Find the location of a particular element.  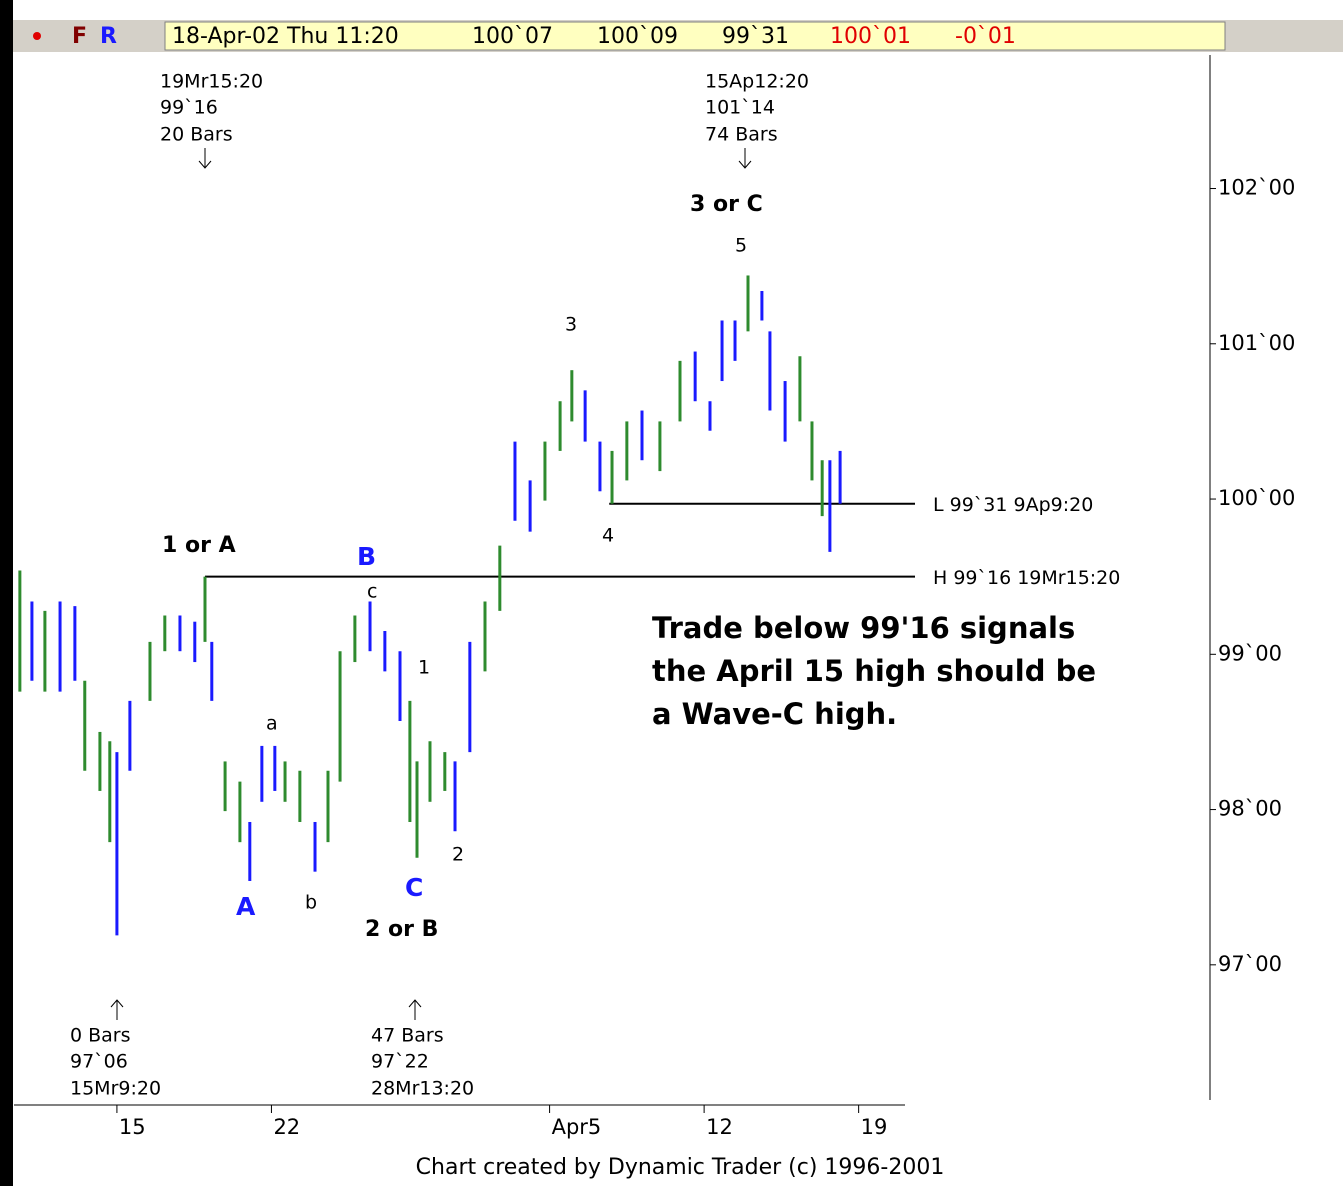

annotation: 15Mr9:20 is located at coordinates (115, 1089).